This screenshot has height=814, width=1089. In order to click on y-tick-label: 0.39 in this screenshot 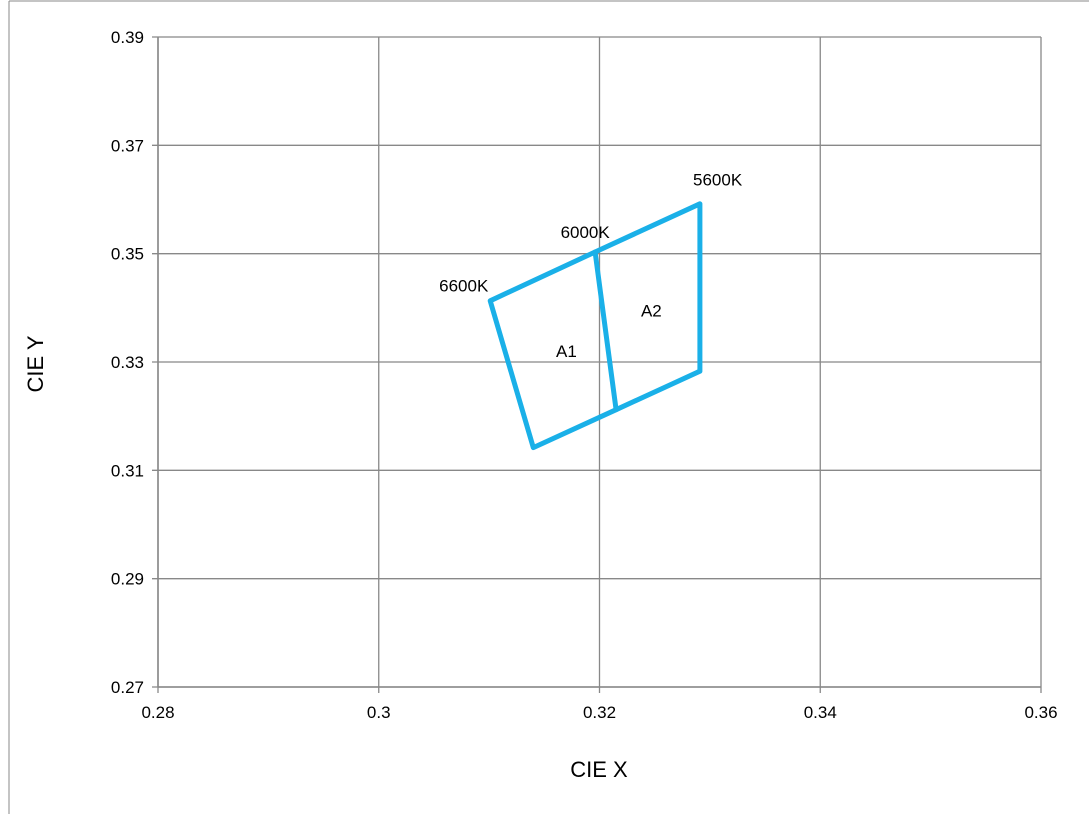, I will do `click(127, 37)`.